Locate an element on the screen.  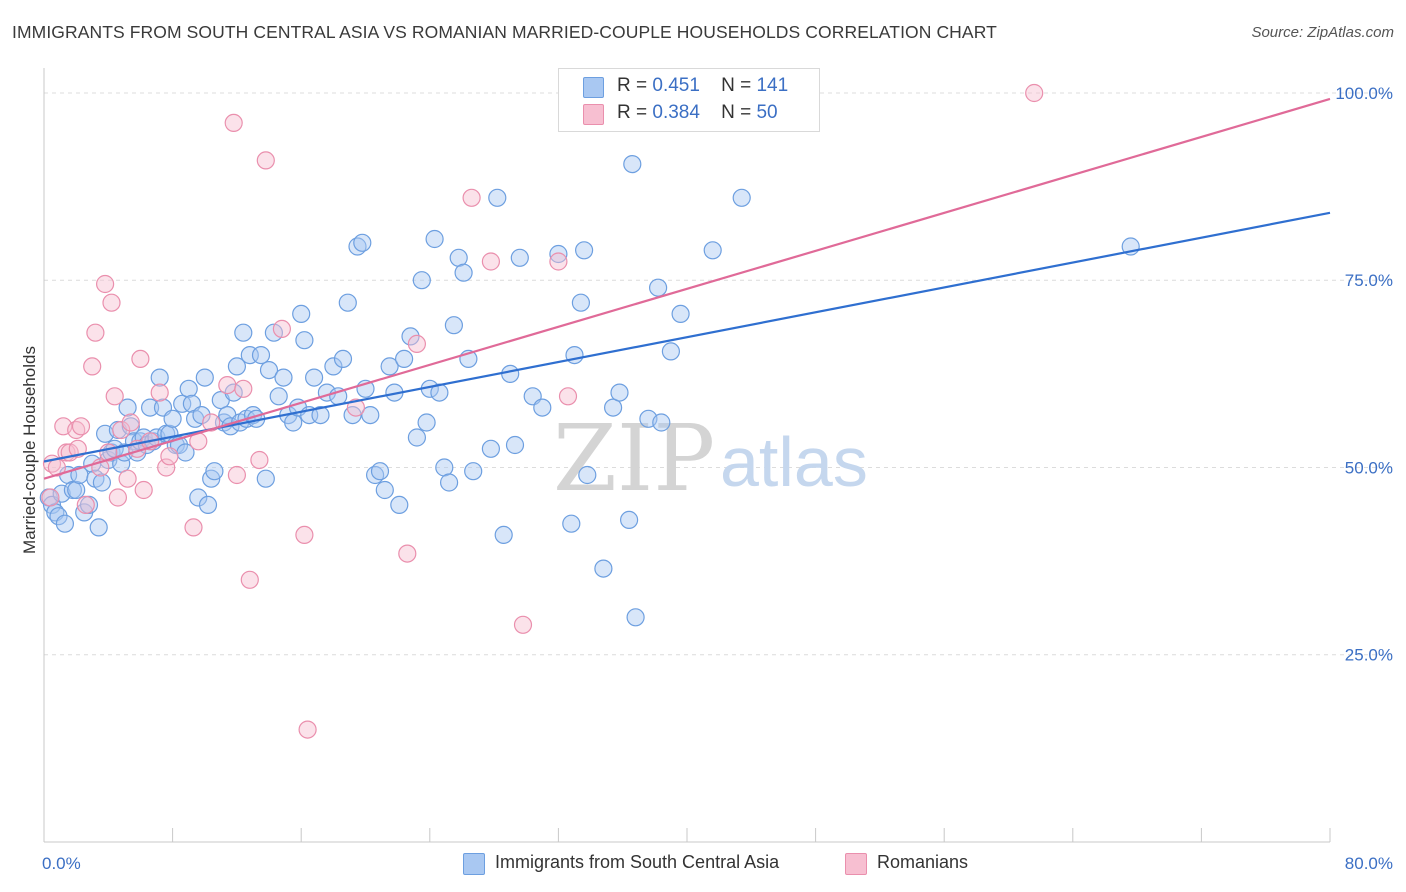
stats-r-value: 0.384 is located at coordinates (676, 112).